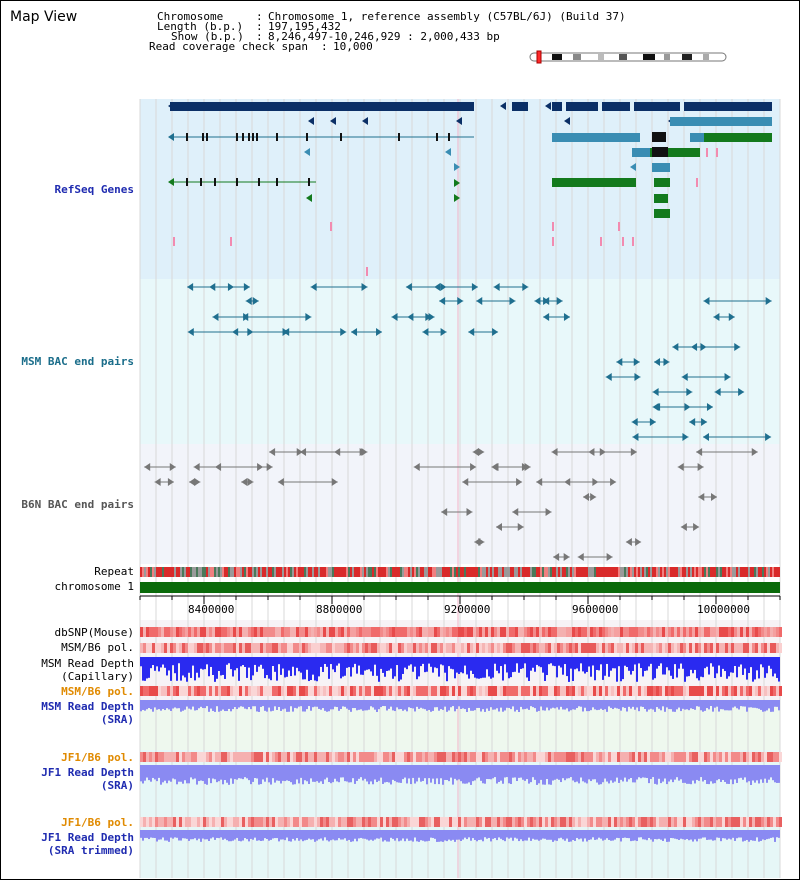 The image size is (800, 880). Describe the element at coordinates (721, 121) in the screenshot. I see `gene-block` at that location.